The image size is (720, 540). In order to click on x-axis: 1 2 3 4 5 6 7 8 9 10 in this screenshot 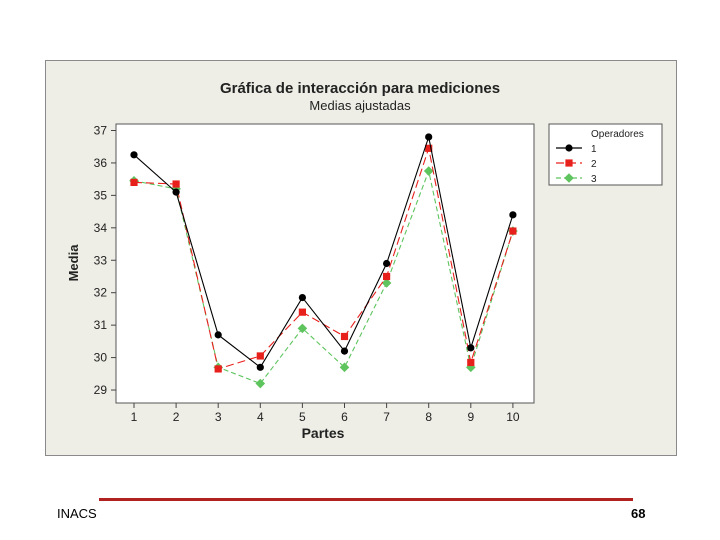, I will do `click(325, 413)`.